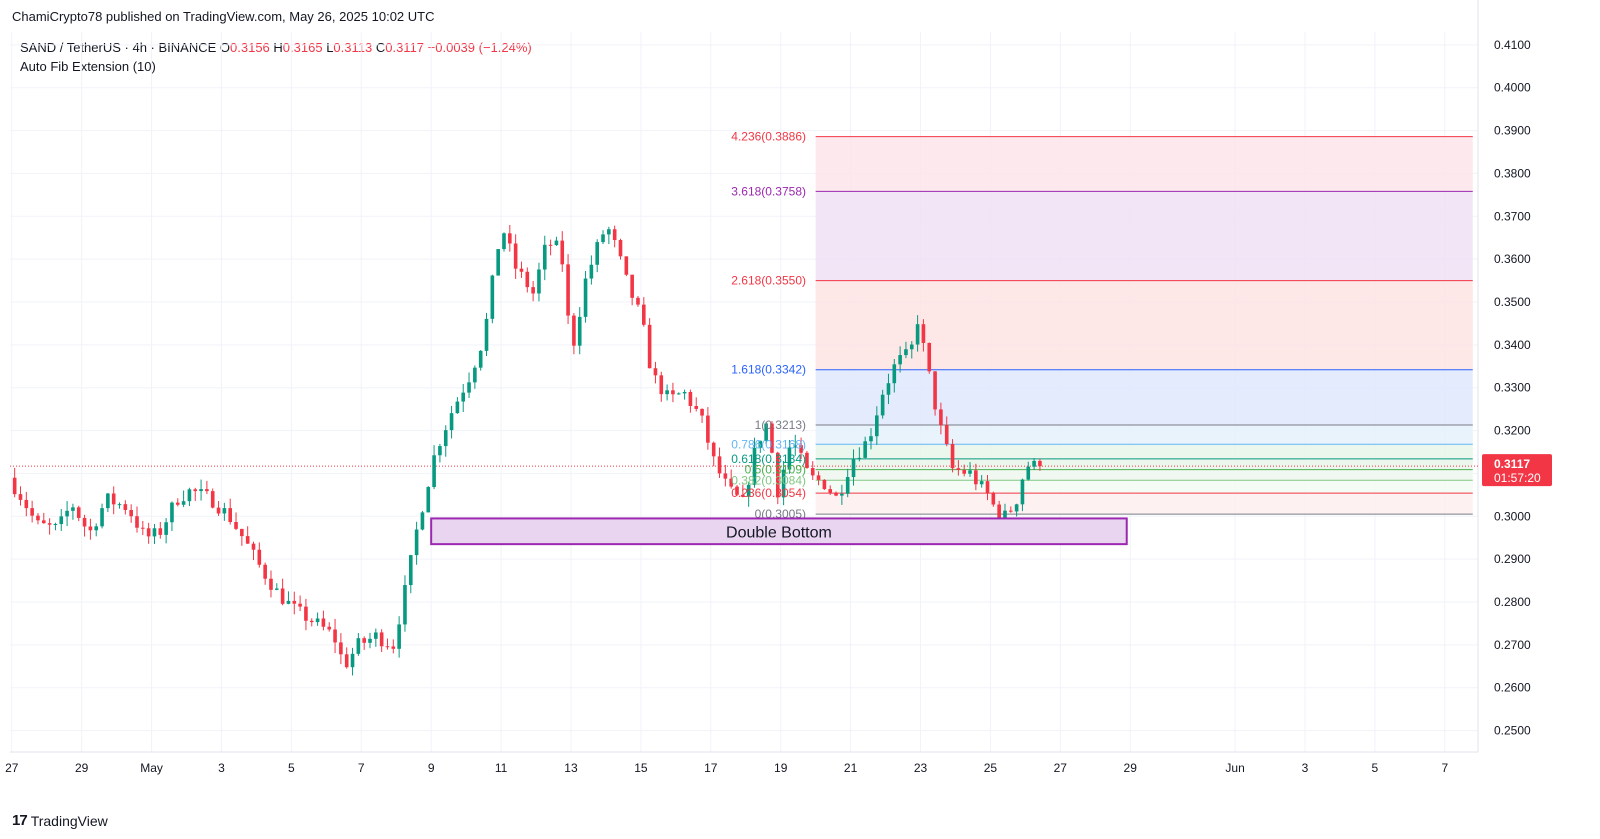 The height and width of the screenshot is (839, 1600). Describe the element at coordinates (779, 531) in the screenshot. I see `double-bottom-box` at that location.